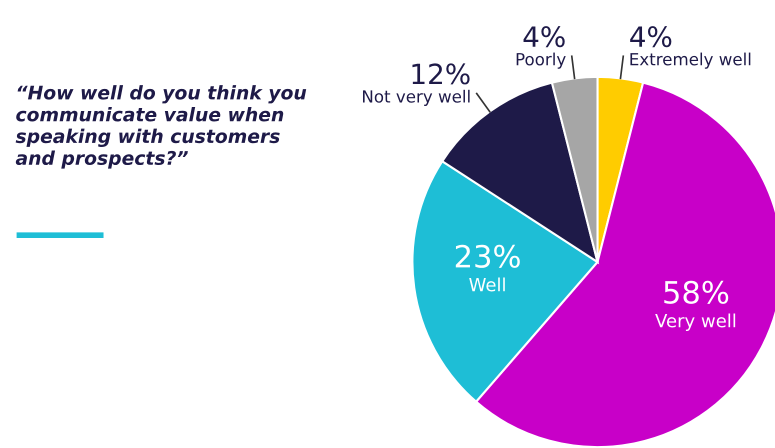 Image resolution: width=775 pixels, height=448 pixels. What do you see at coordinates (696, 292) in the screenshot?
I see `data-label: 58%` at bounding box center [696, 292].